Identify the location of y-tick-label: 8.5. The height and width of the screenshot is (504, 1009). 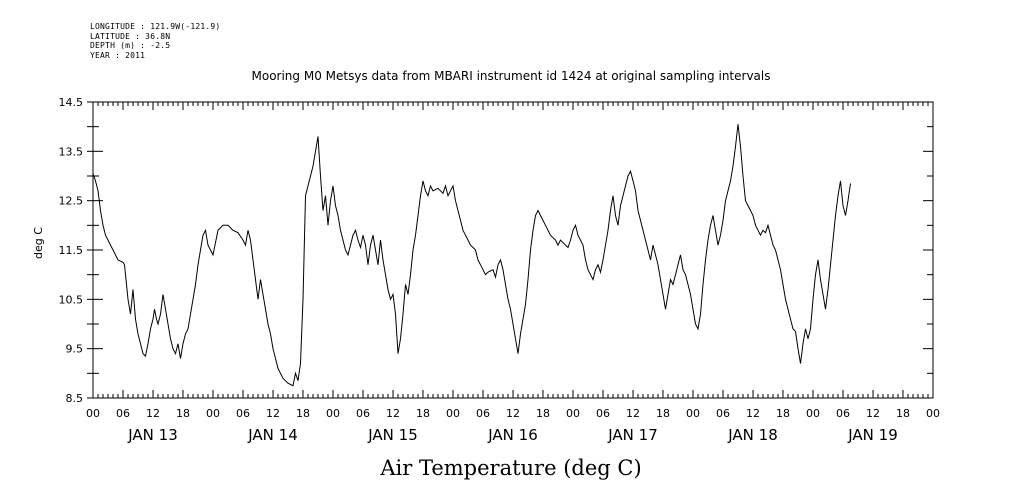
(75, 398).